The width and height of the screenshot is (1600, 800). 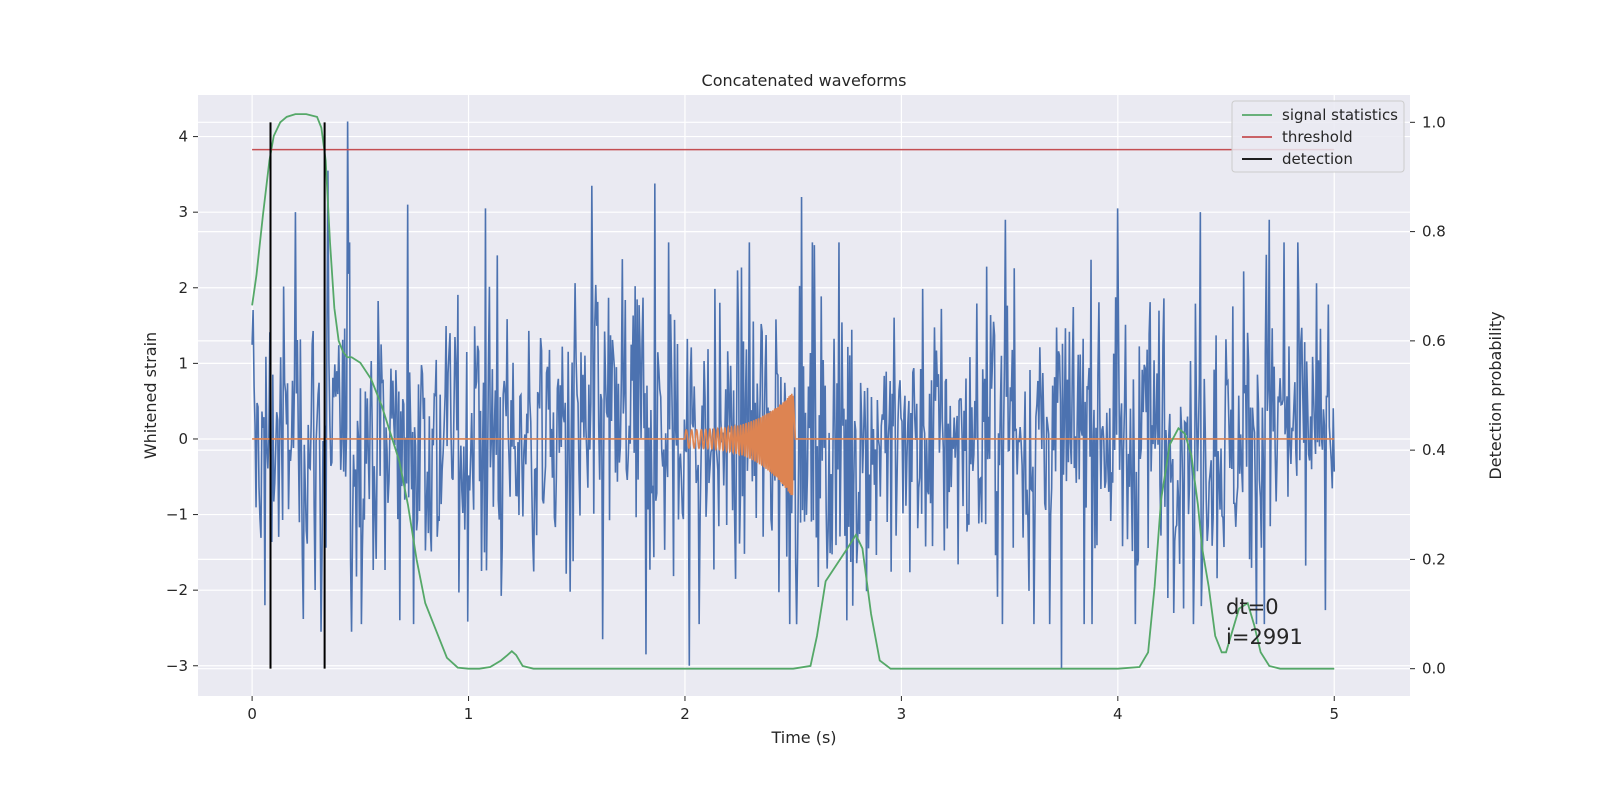 What do you see at coordinates (177, 590) in the screenshot?
I see `y-tick-label-left: −2` at bounding box center [177, 590].